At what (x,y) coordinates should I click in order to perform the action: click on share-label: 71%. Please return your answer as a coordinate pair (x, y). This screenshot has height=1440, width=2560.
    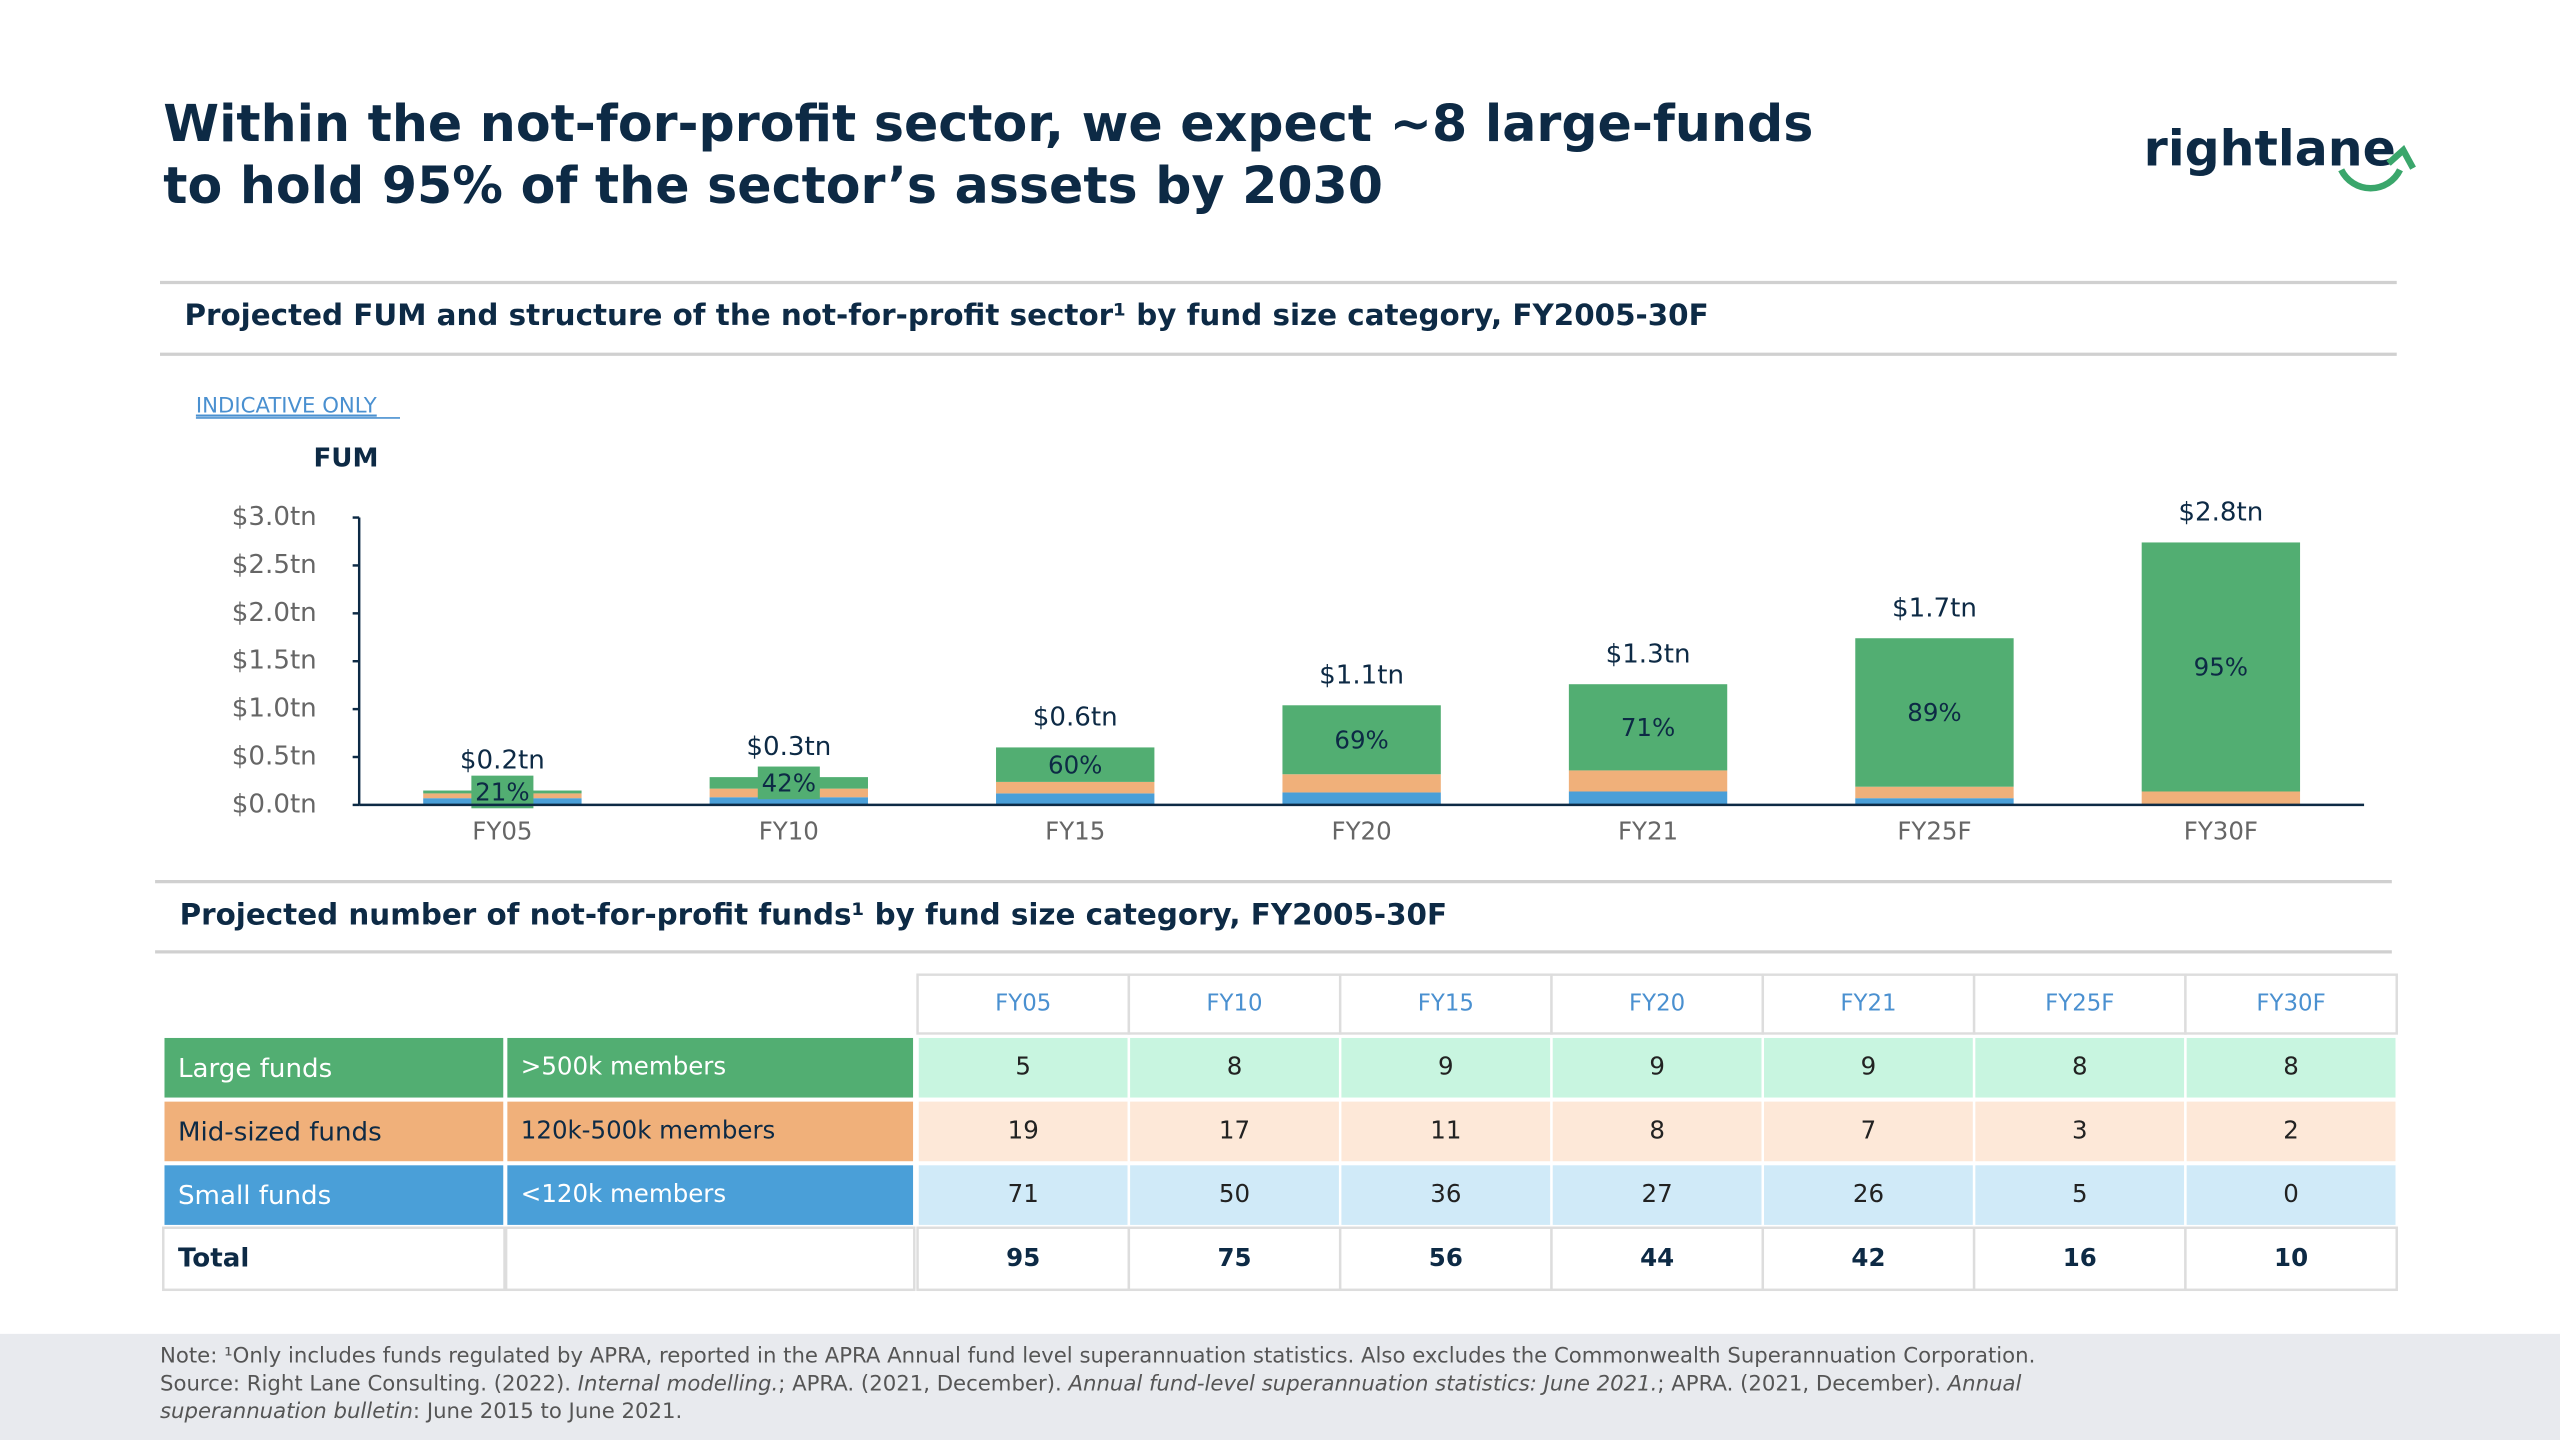
    Looking at the image, I should click on (1648, 727).